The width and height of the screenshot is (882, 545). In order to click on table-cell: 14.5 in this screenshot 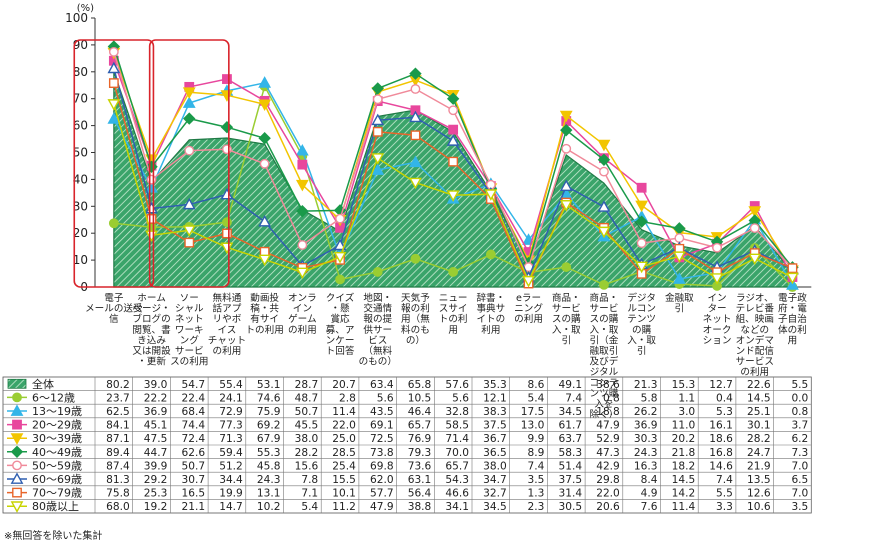, I will do `click(684, 480)`.